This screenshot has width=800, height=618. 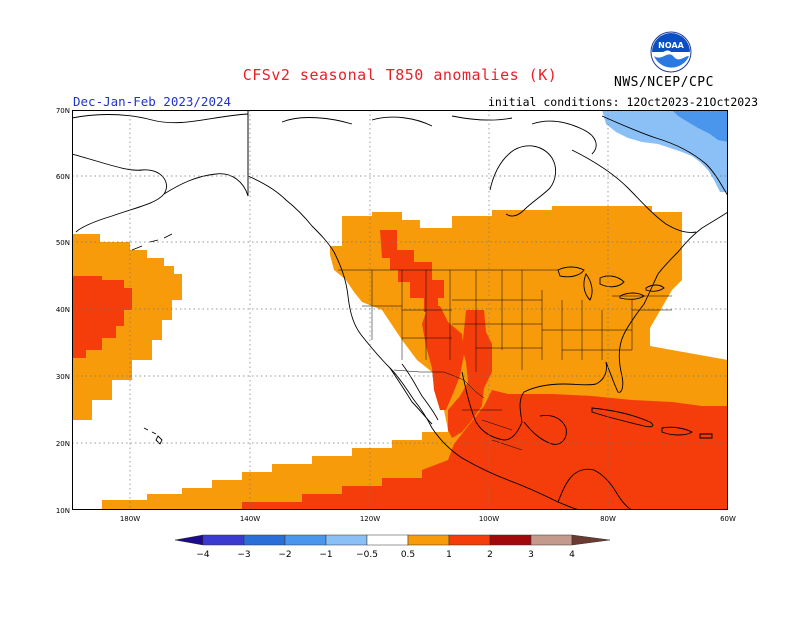 I want to click on coastline-canada-east, so click(x=702, y=232).